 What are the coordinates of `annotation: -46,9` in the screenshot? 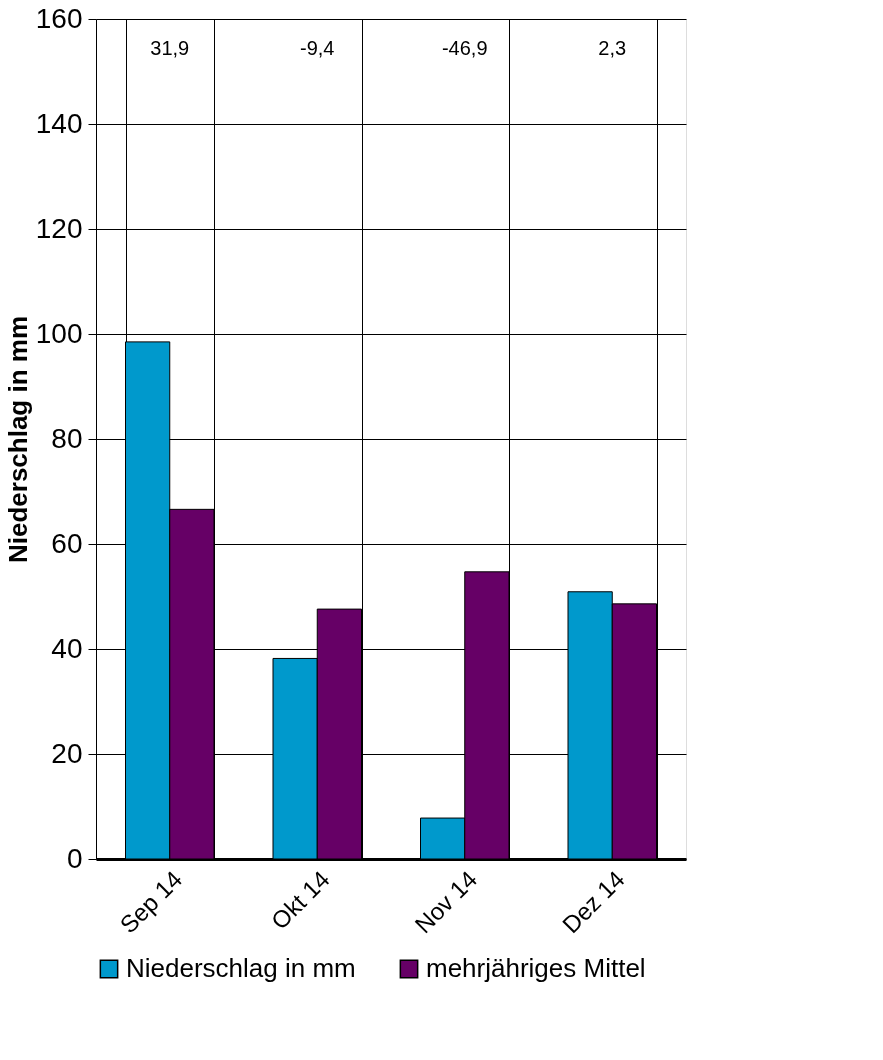 It's located at (464, 48).